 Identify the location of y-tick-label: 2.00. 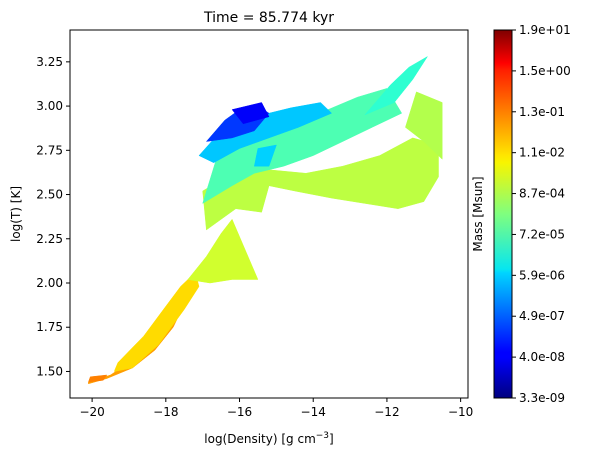
(49, 283).